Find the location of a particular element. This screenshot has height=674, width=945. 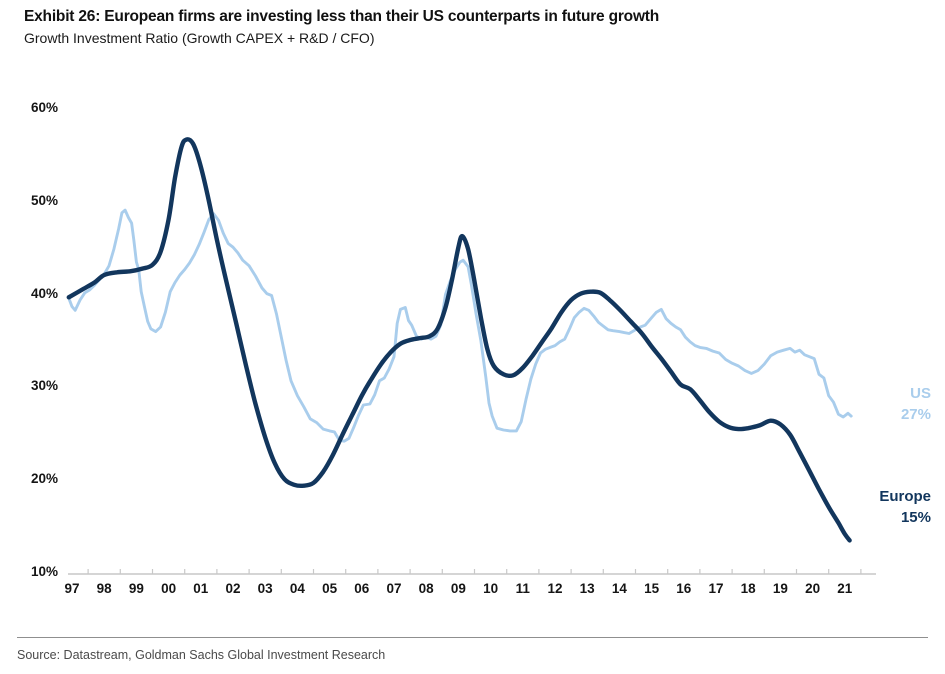

x-tick-label-05: 05 is located at coordinates (330, 588).